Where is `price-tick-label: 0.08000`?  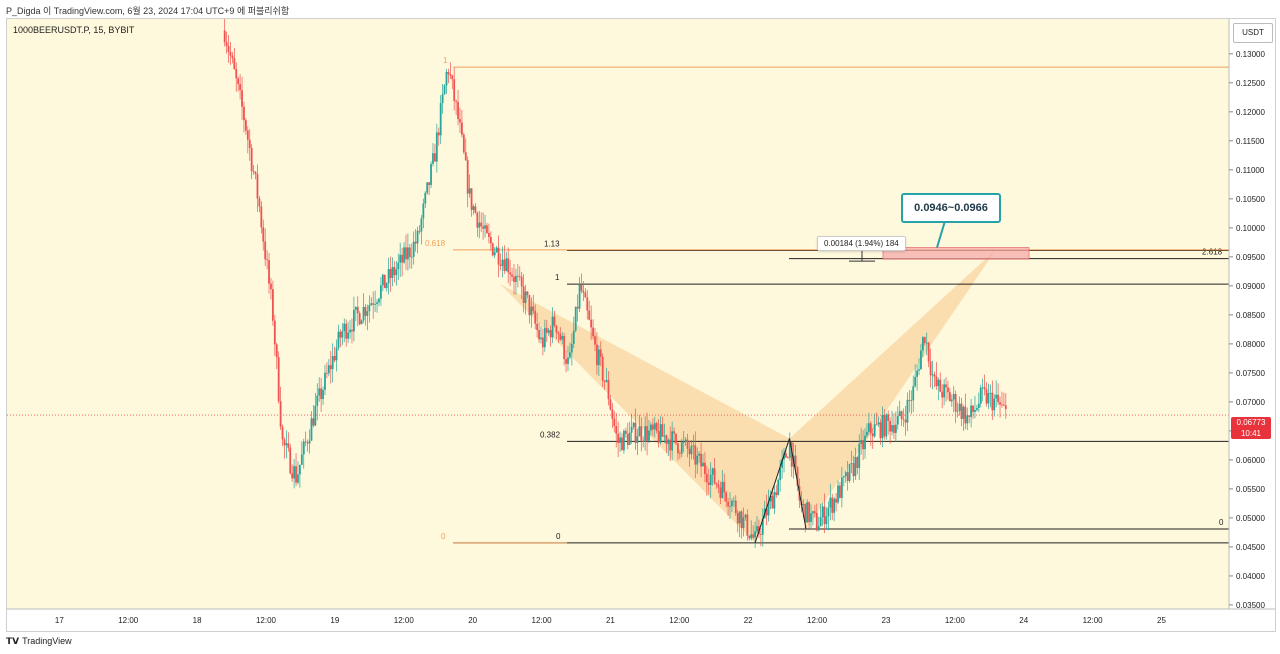 price-tick-label: 0.08000 is located at coordinates (1250, 344).